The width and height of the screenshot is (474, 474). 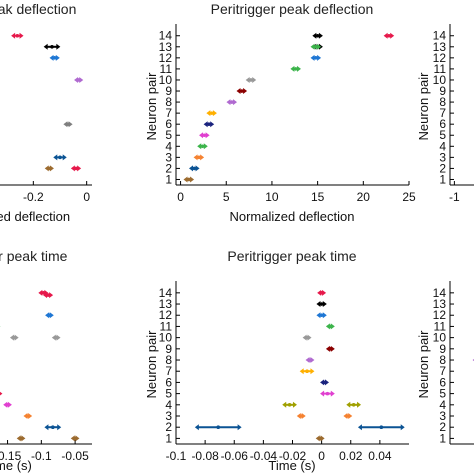 What do you see at coordinates (166, 293) in the screenshot?
I see `y-tick-label: 14` at bounding box center [166, 293].